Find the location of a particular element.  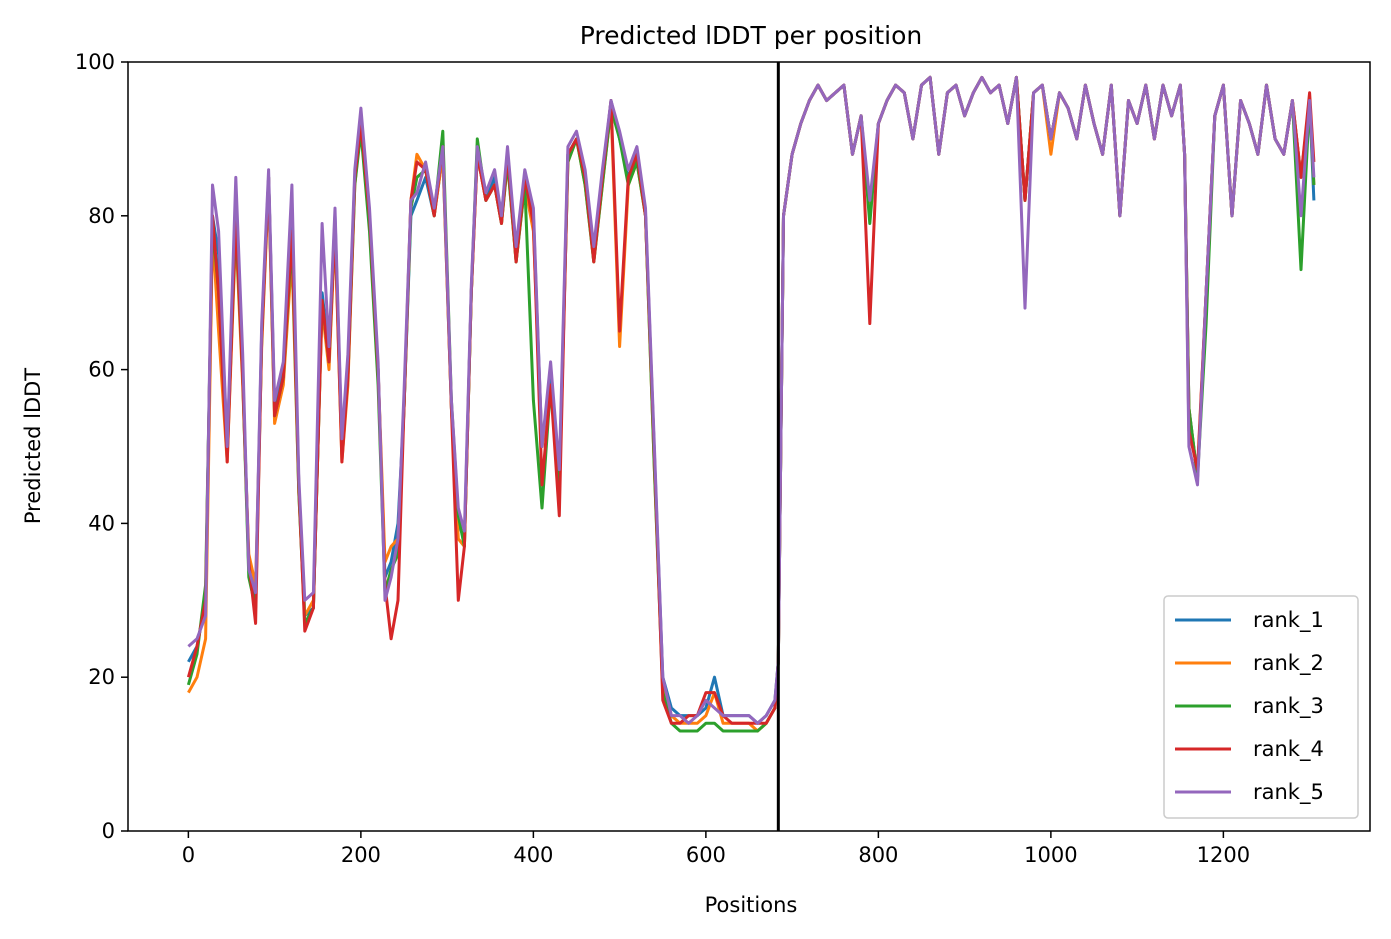

x-tick-label: 1000 is located at coordinates (1050, 855).